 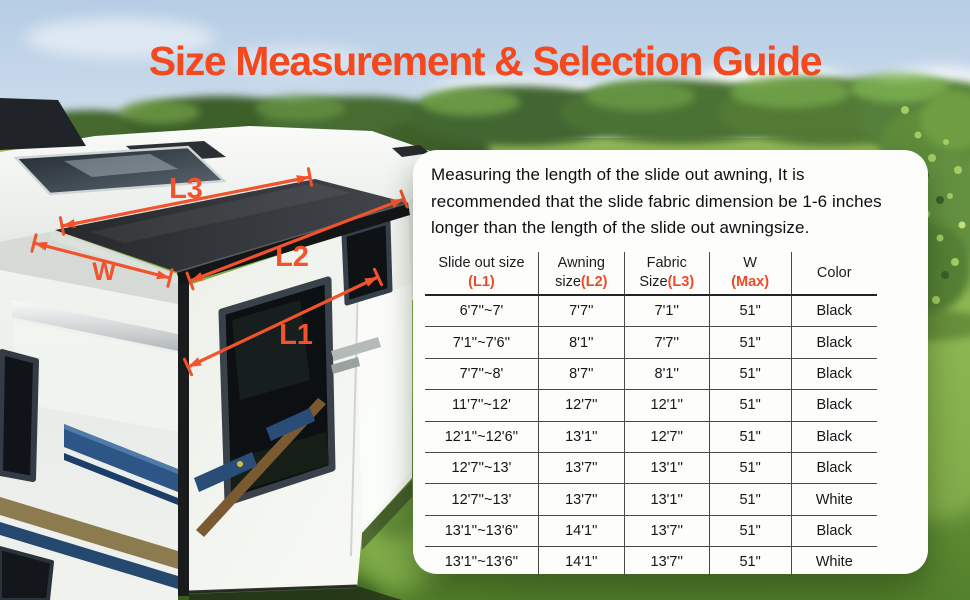 I want to click on table-header-slide-out-size: Slide out size (L1), so click(x=482, y=274).